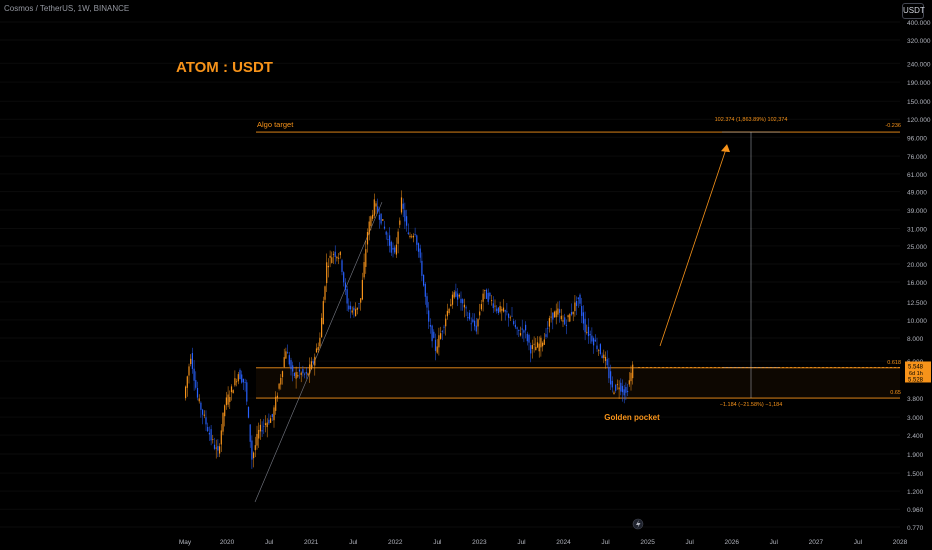  I want to click on currency-button: USDT, so click(913, 11).